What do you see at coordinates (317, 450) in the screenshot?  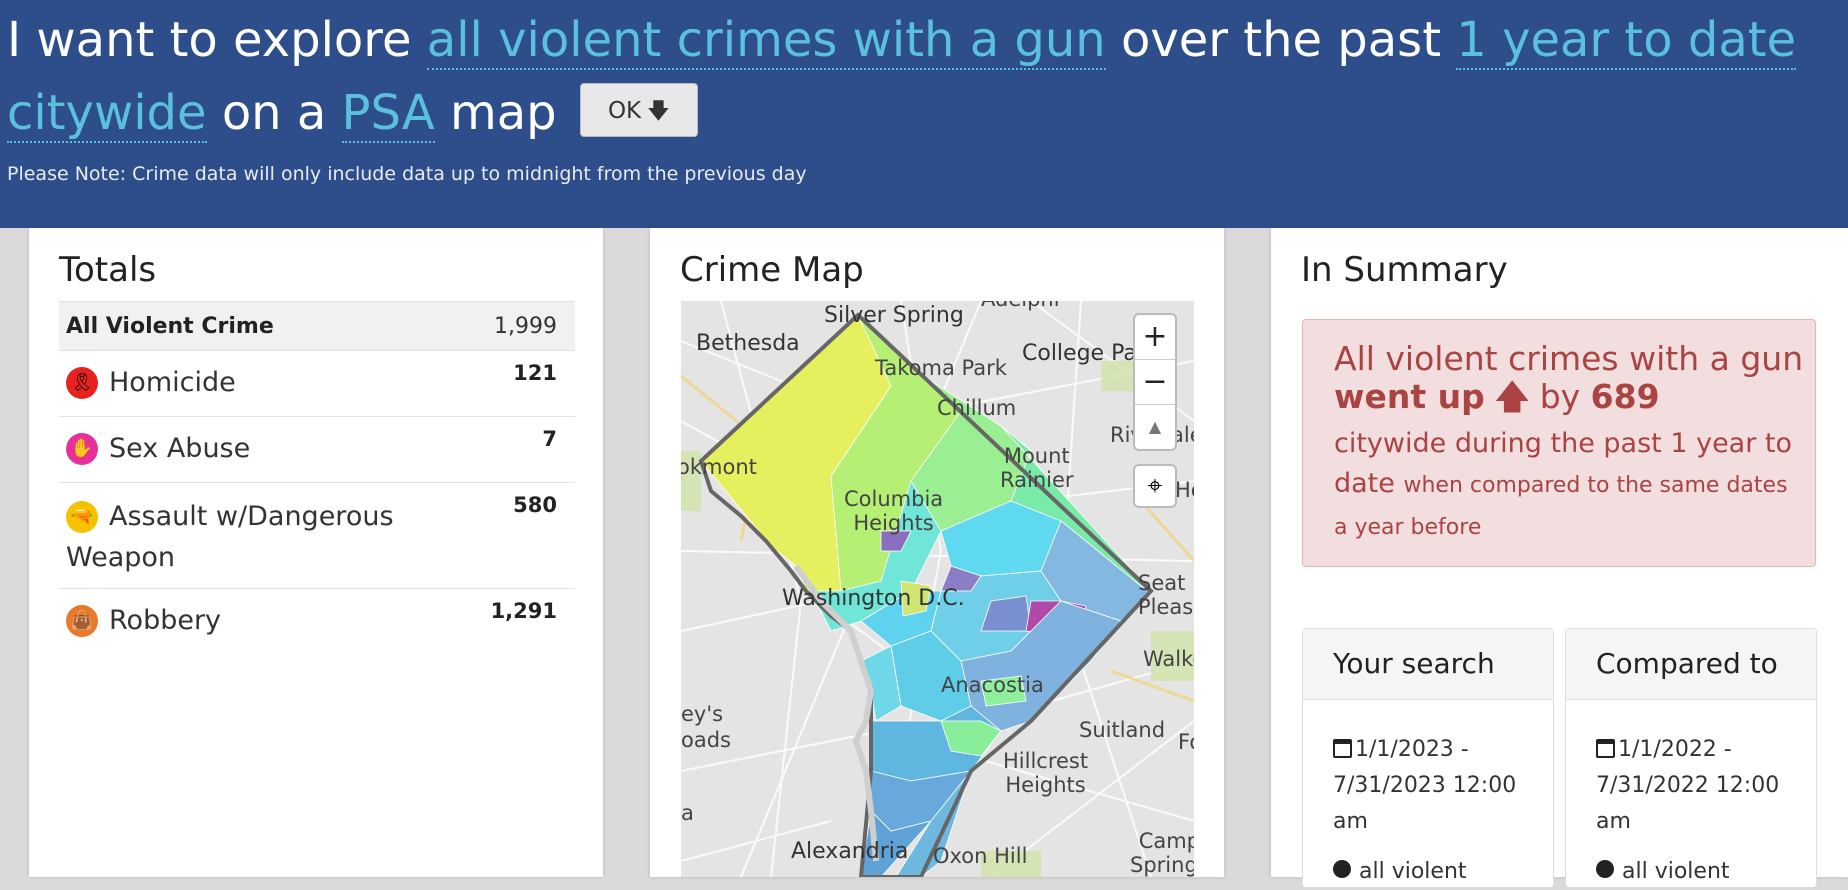 I see `totals-row-sex-abuse: ✋ Sex Abuse 7` at bounding box center [317, 450].